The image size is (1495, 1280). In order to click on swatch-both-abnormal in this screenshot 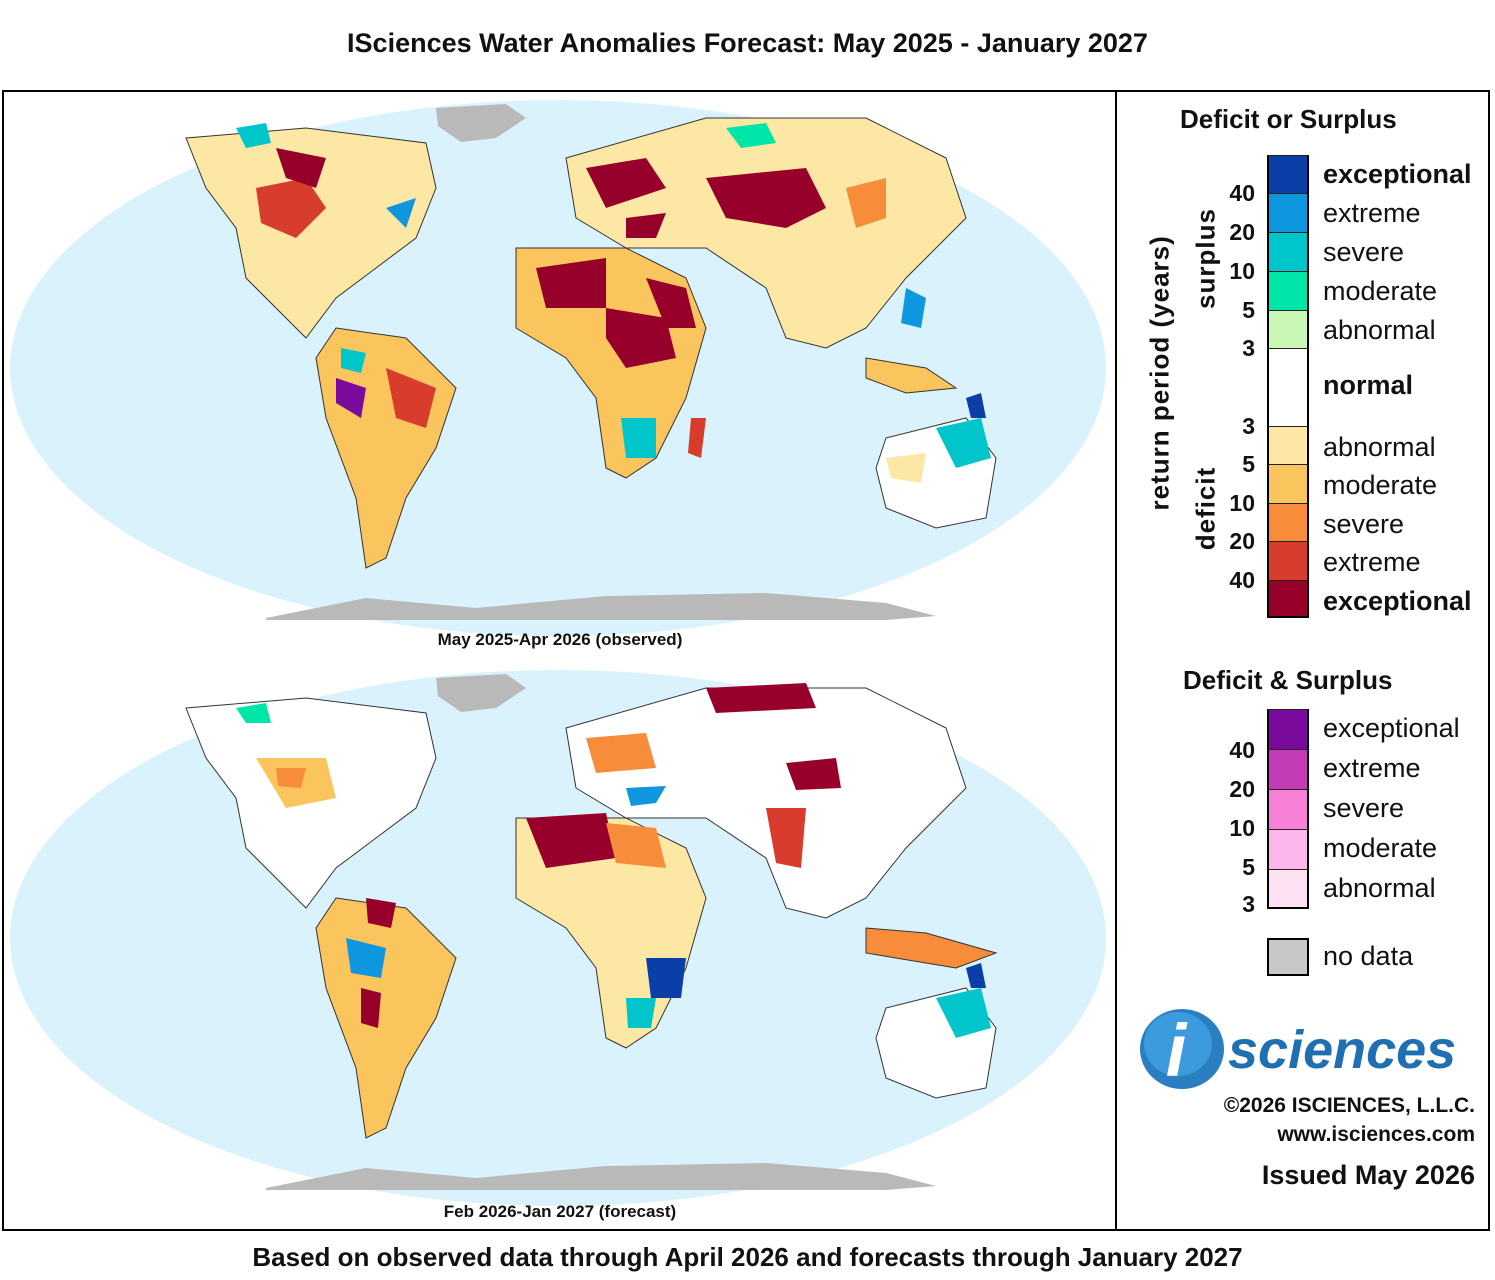, I will do `click(1288, 889)`.